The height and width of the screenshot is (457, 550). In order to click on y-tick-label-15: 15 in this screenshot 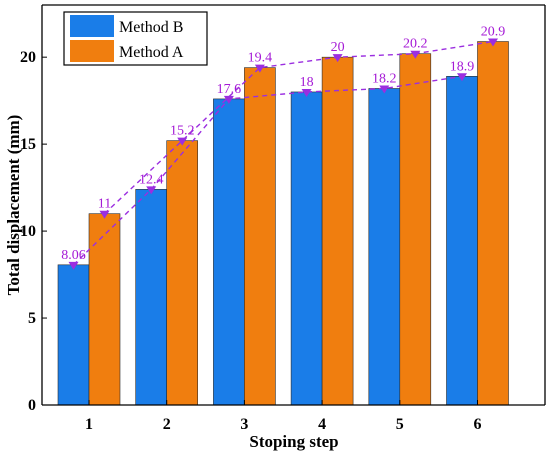, I will do `click(28, 144)`.